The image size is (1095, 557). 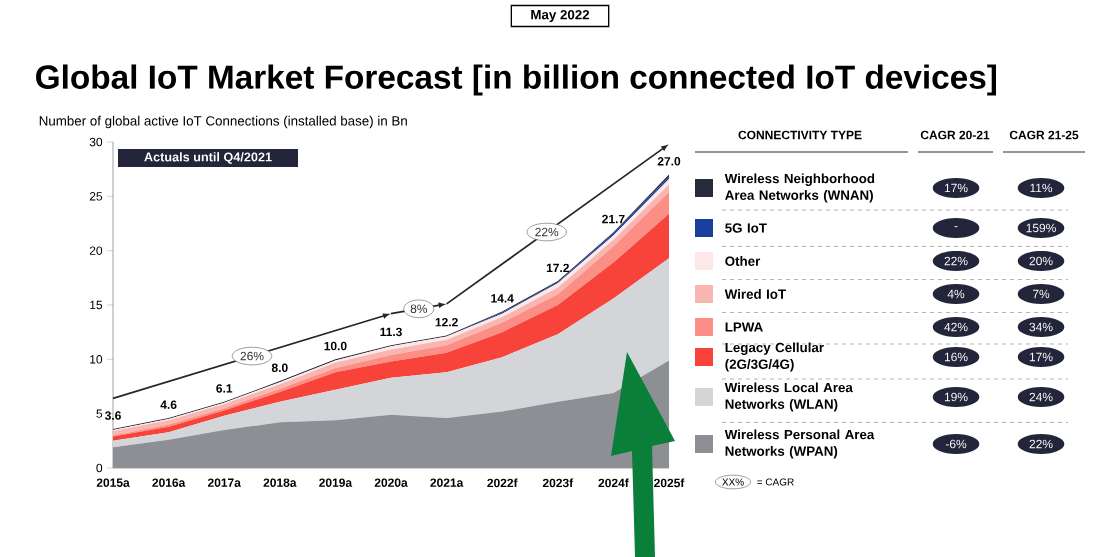 What do you see at coordinates (558, 483) in the screenshot?
I see `x-tick-label: 2023f` at bounding box center [558, 483].